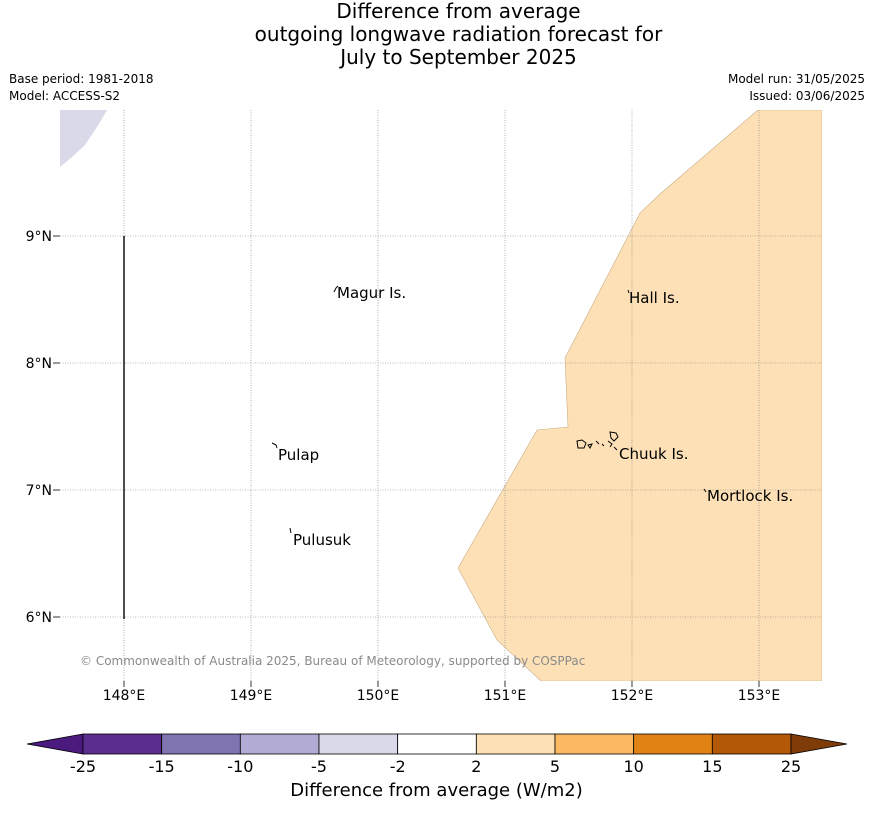 Image resolution: width=873 pixels, height=816 pixels. I want to click on colorbar-tick-label: 25, so click(791, 766).